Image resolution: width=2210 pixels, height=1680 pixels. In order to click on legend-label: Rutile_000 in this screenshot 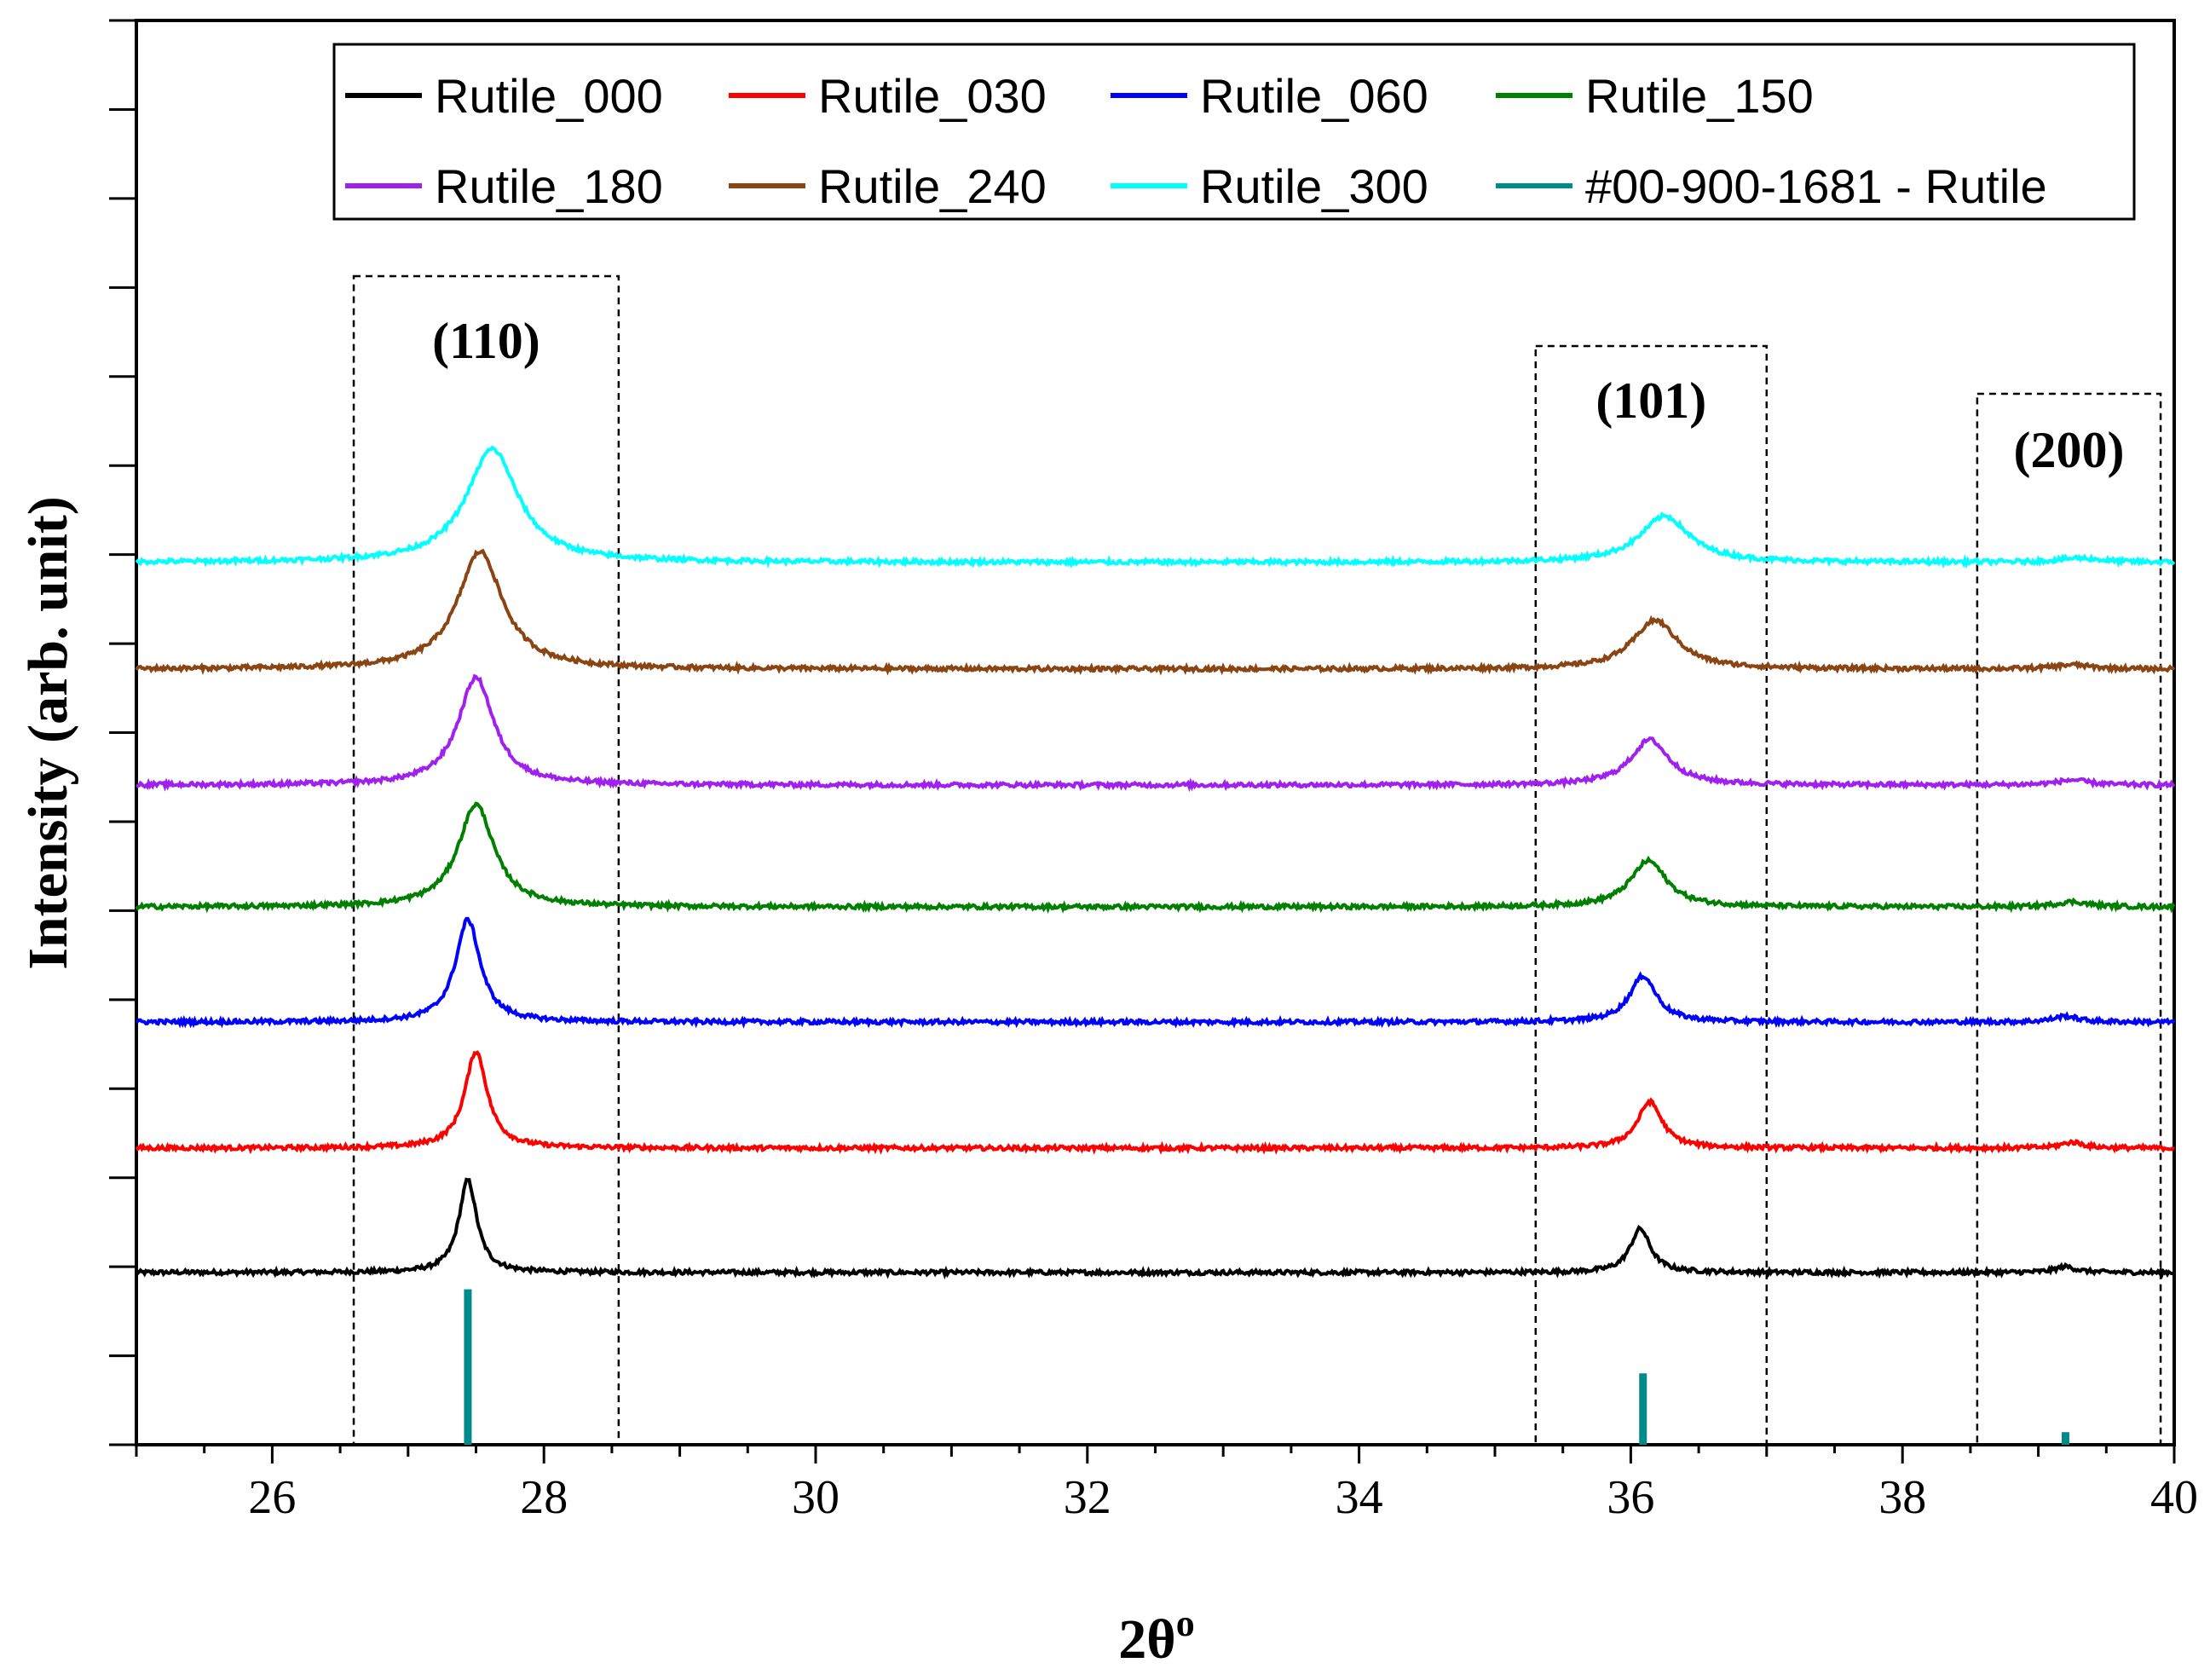, I will do `click(549, 96)`.